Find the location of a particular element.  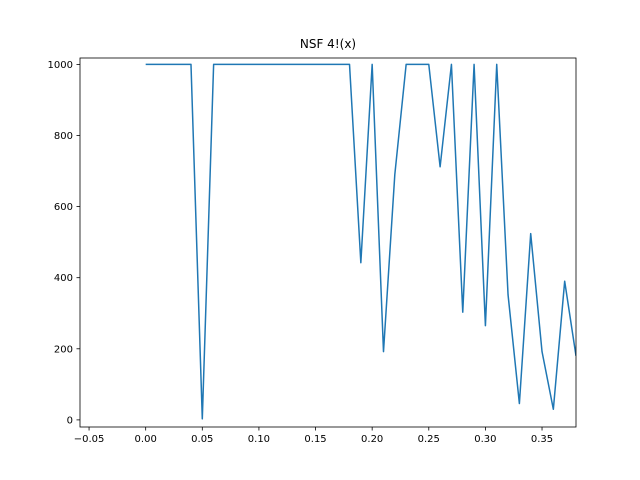

x-tick-label: 0.35 is located at coordinates (542, 439).